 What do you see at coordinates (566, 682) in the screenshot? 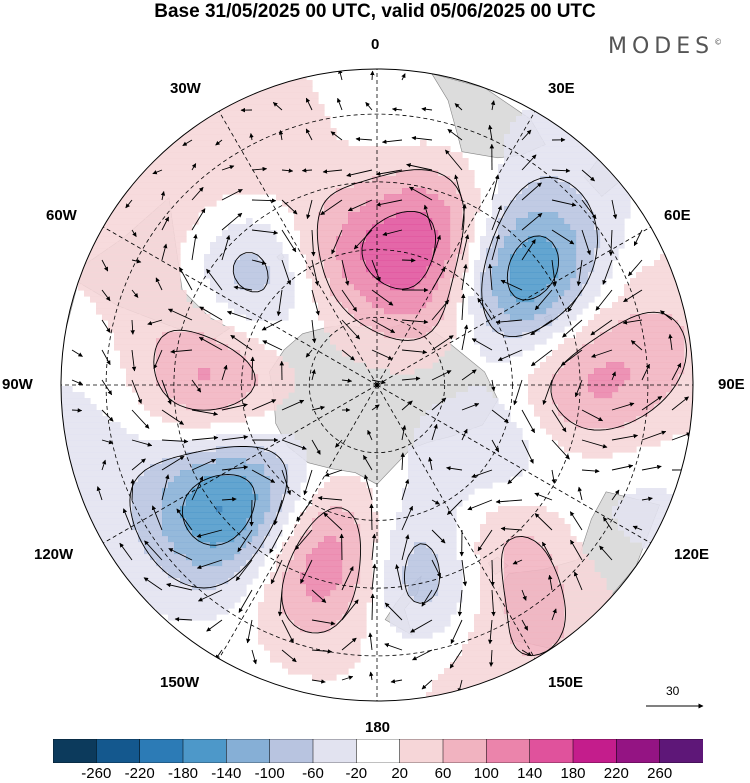
I see `lon-label-150e: 150E` at bounding box center [566, 682].